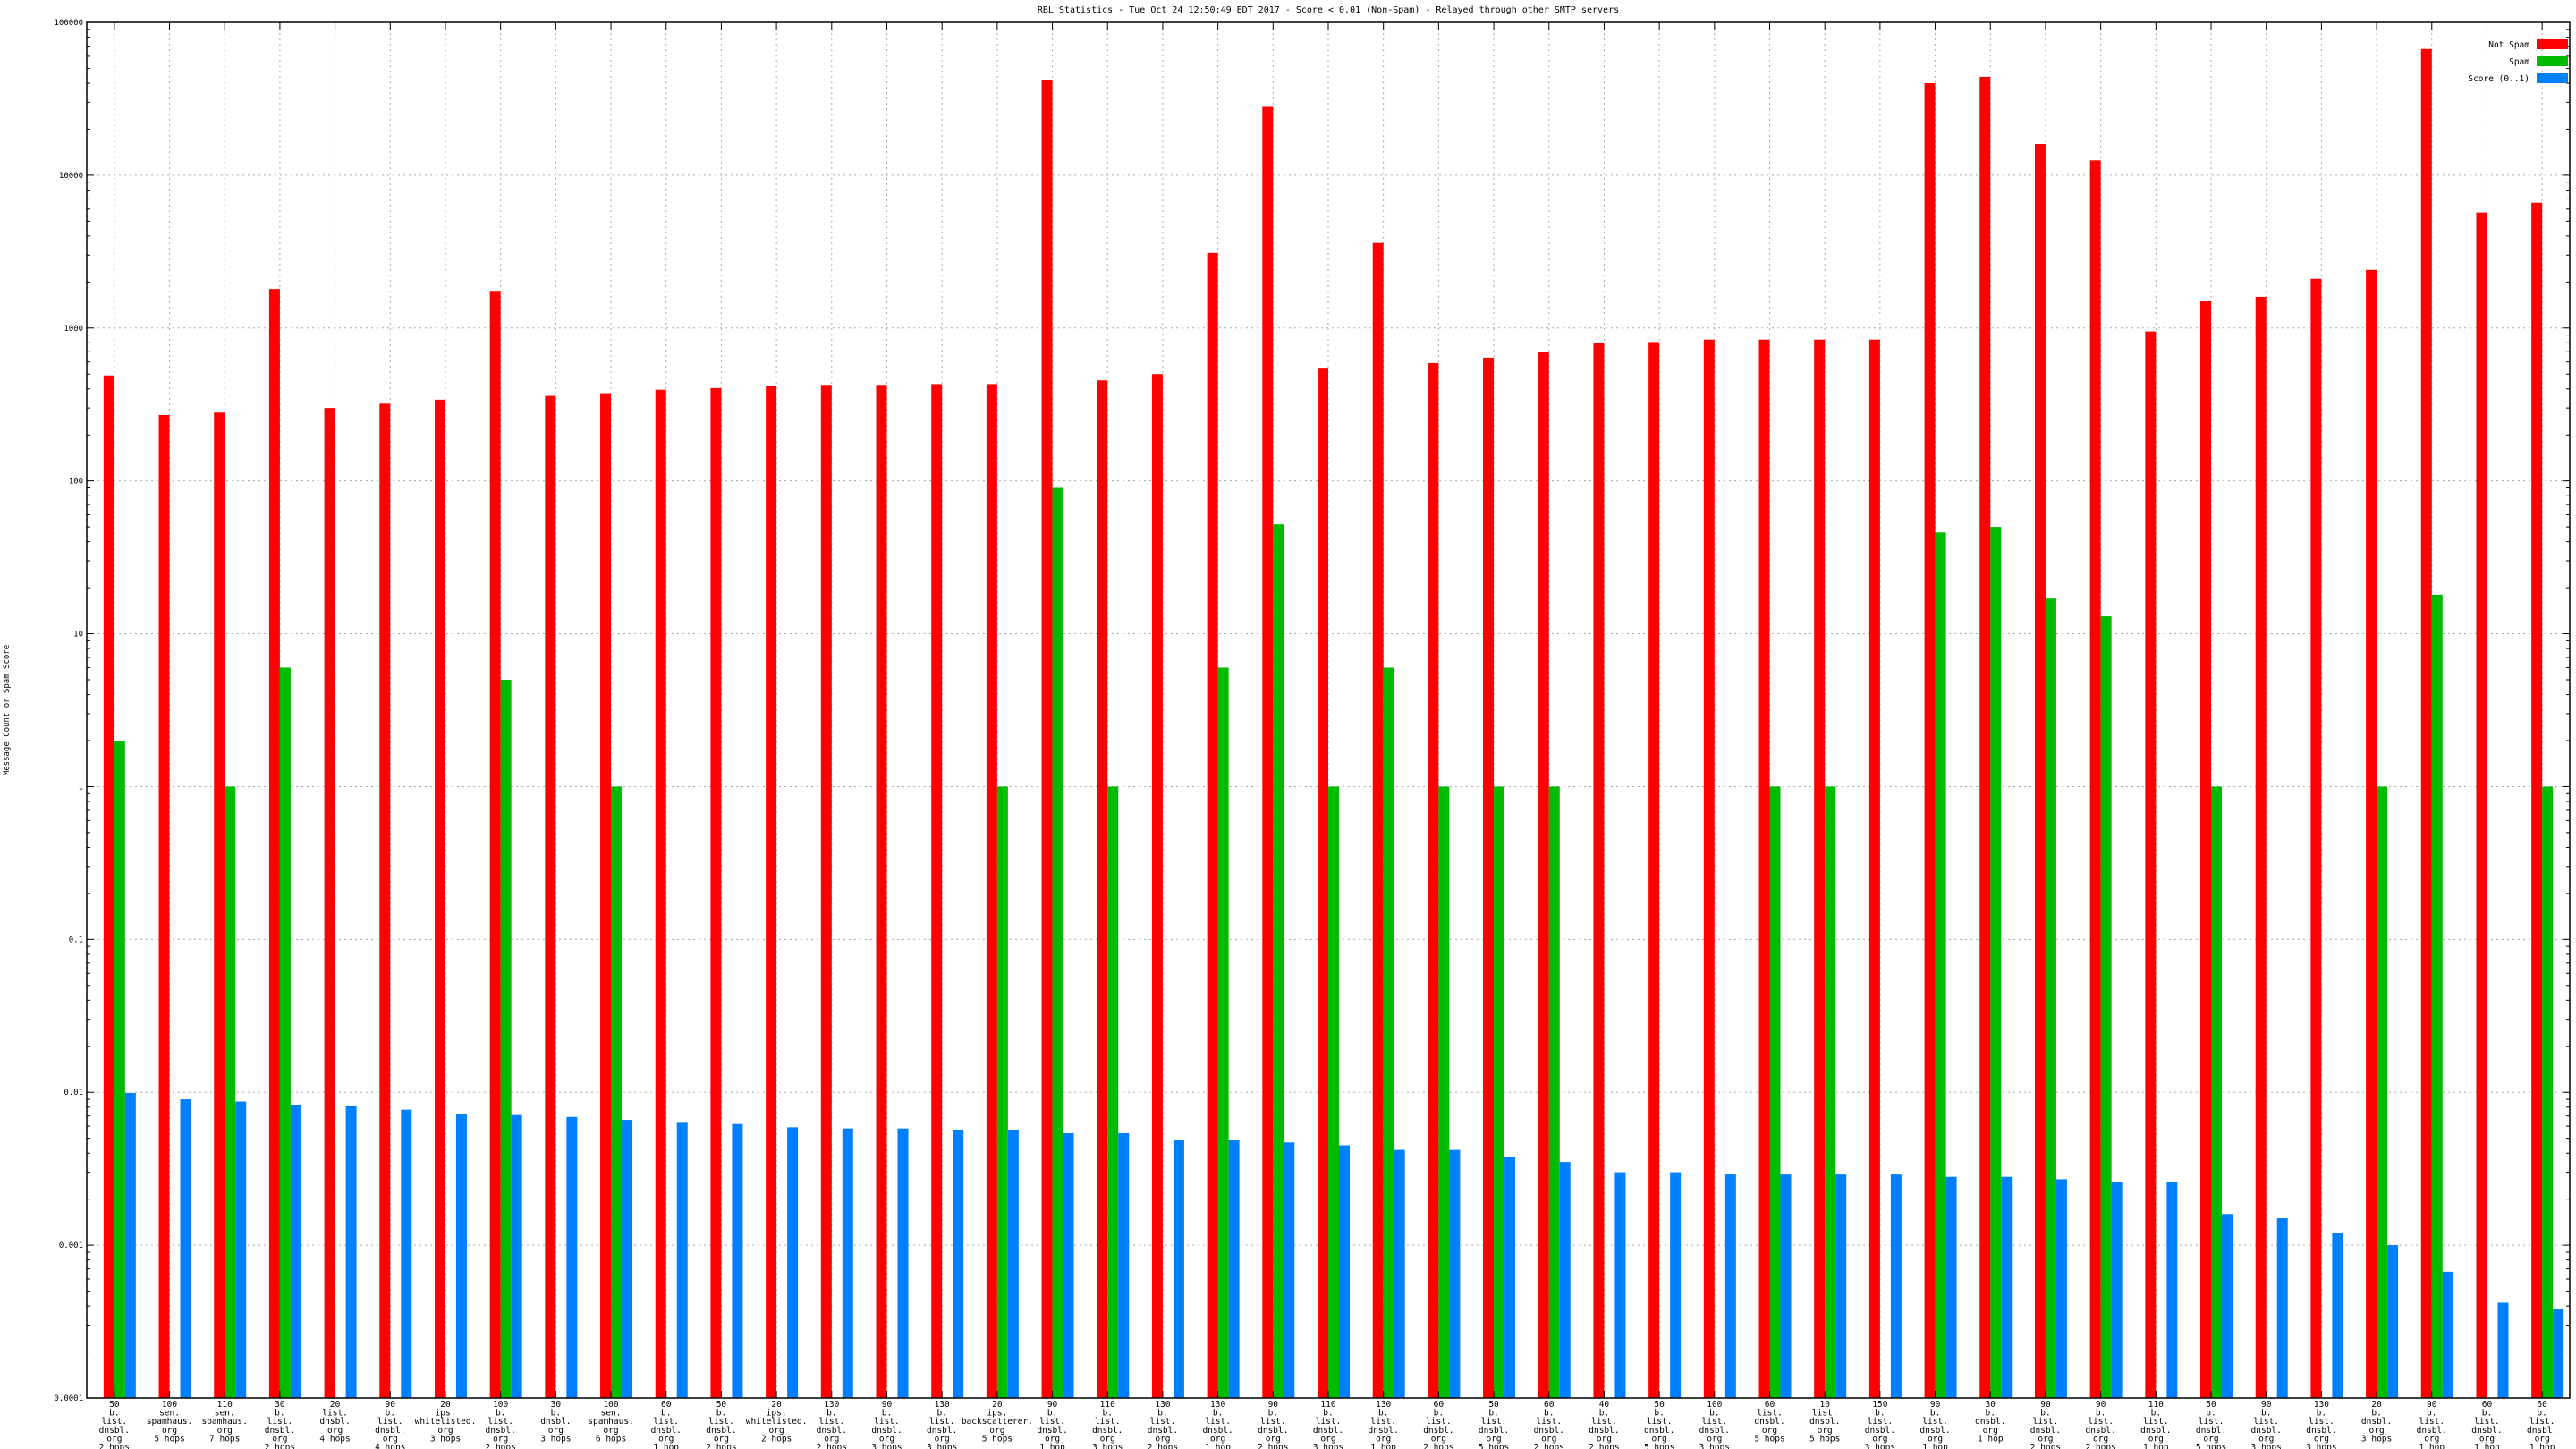  What do you see at coordinates (2508, 45) in the screenshot?
I see `legend-label-not-spam: Not Spam` at bounding box center [2508, 45].